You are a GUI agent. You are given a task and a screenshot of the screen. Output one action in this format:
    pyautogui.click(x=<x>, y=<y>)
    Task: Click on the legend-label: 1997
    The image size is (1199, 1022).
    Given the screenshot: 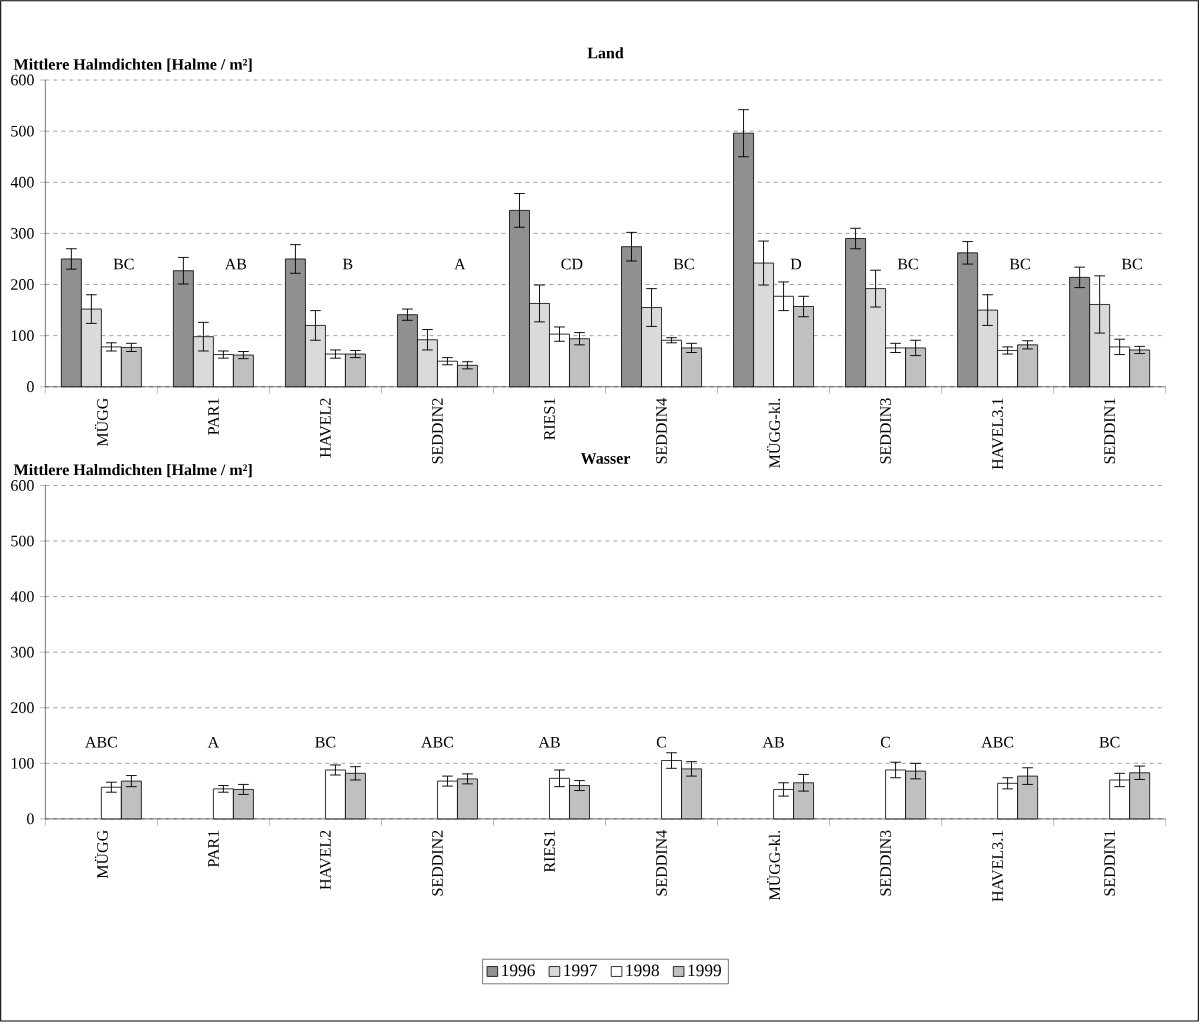 What is the action you would take?
    pyautogui.click(x=581, y=970)
    